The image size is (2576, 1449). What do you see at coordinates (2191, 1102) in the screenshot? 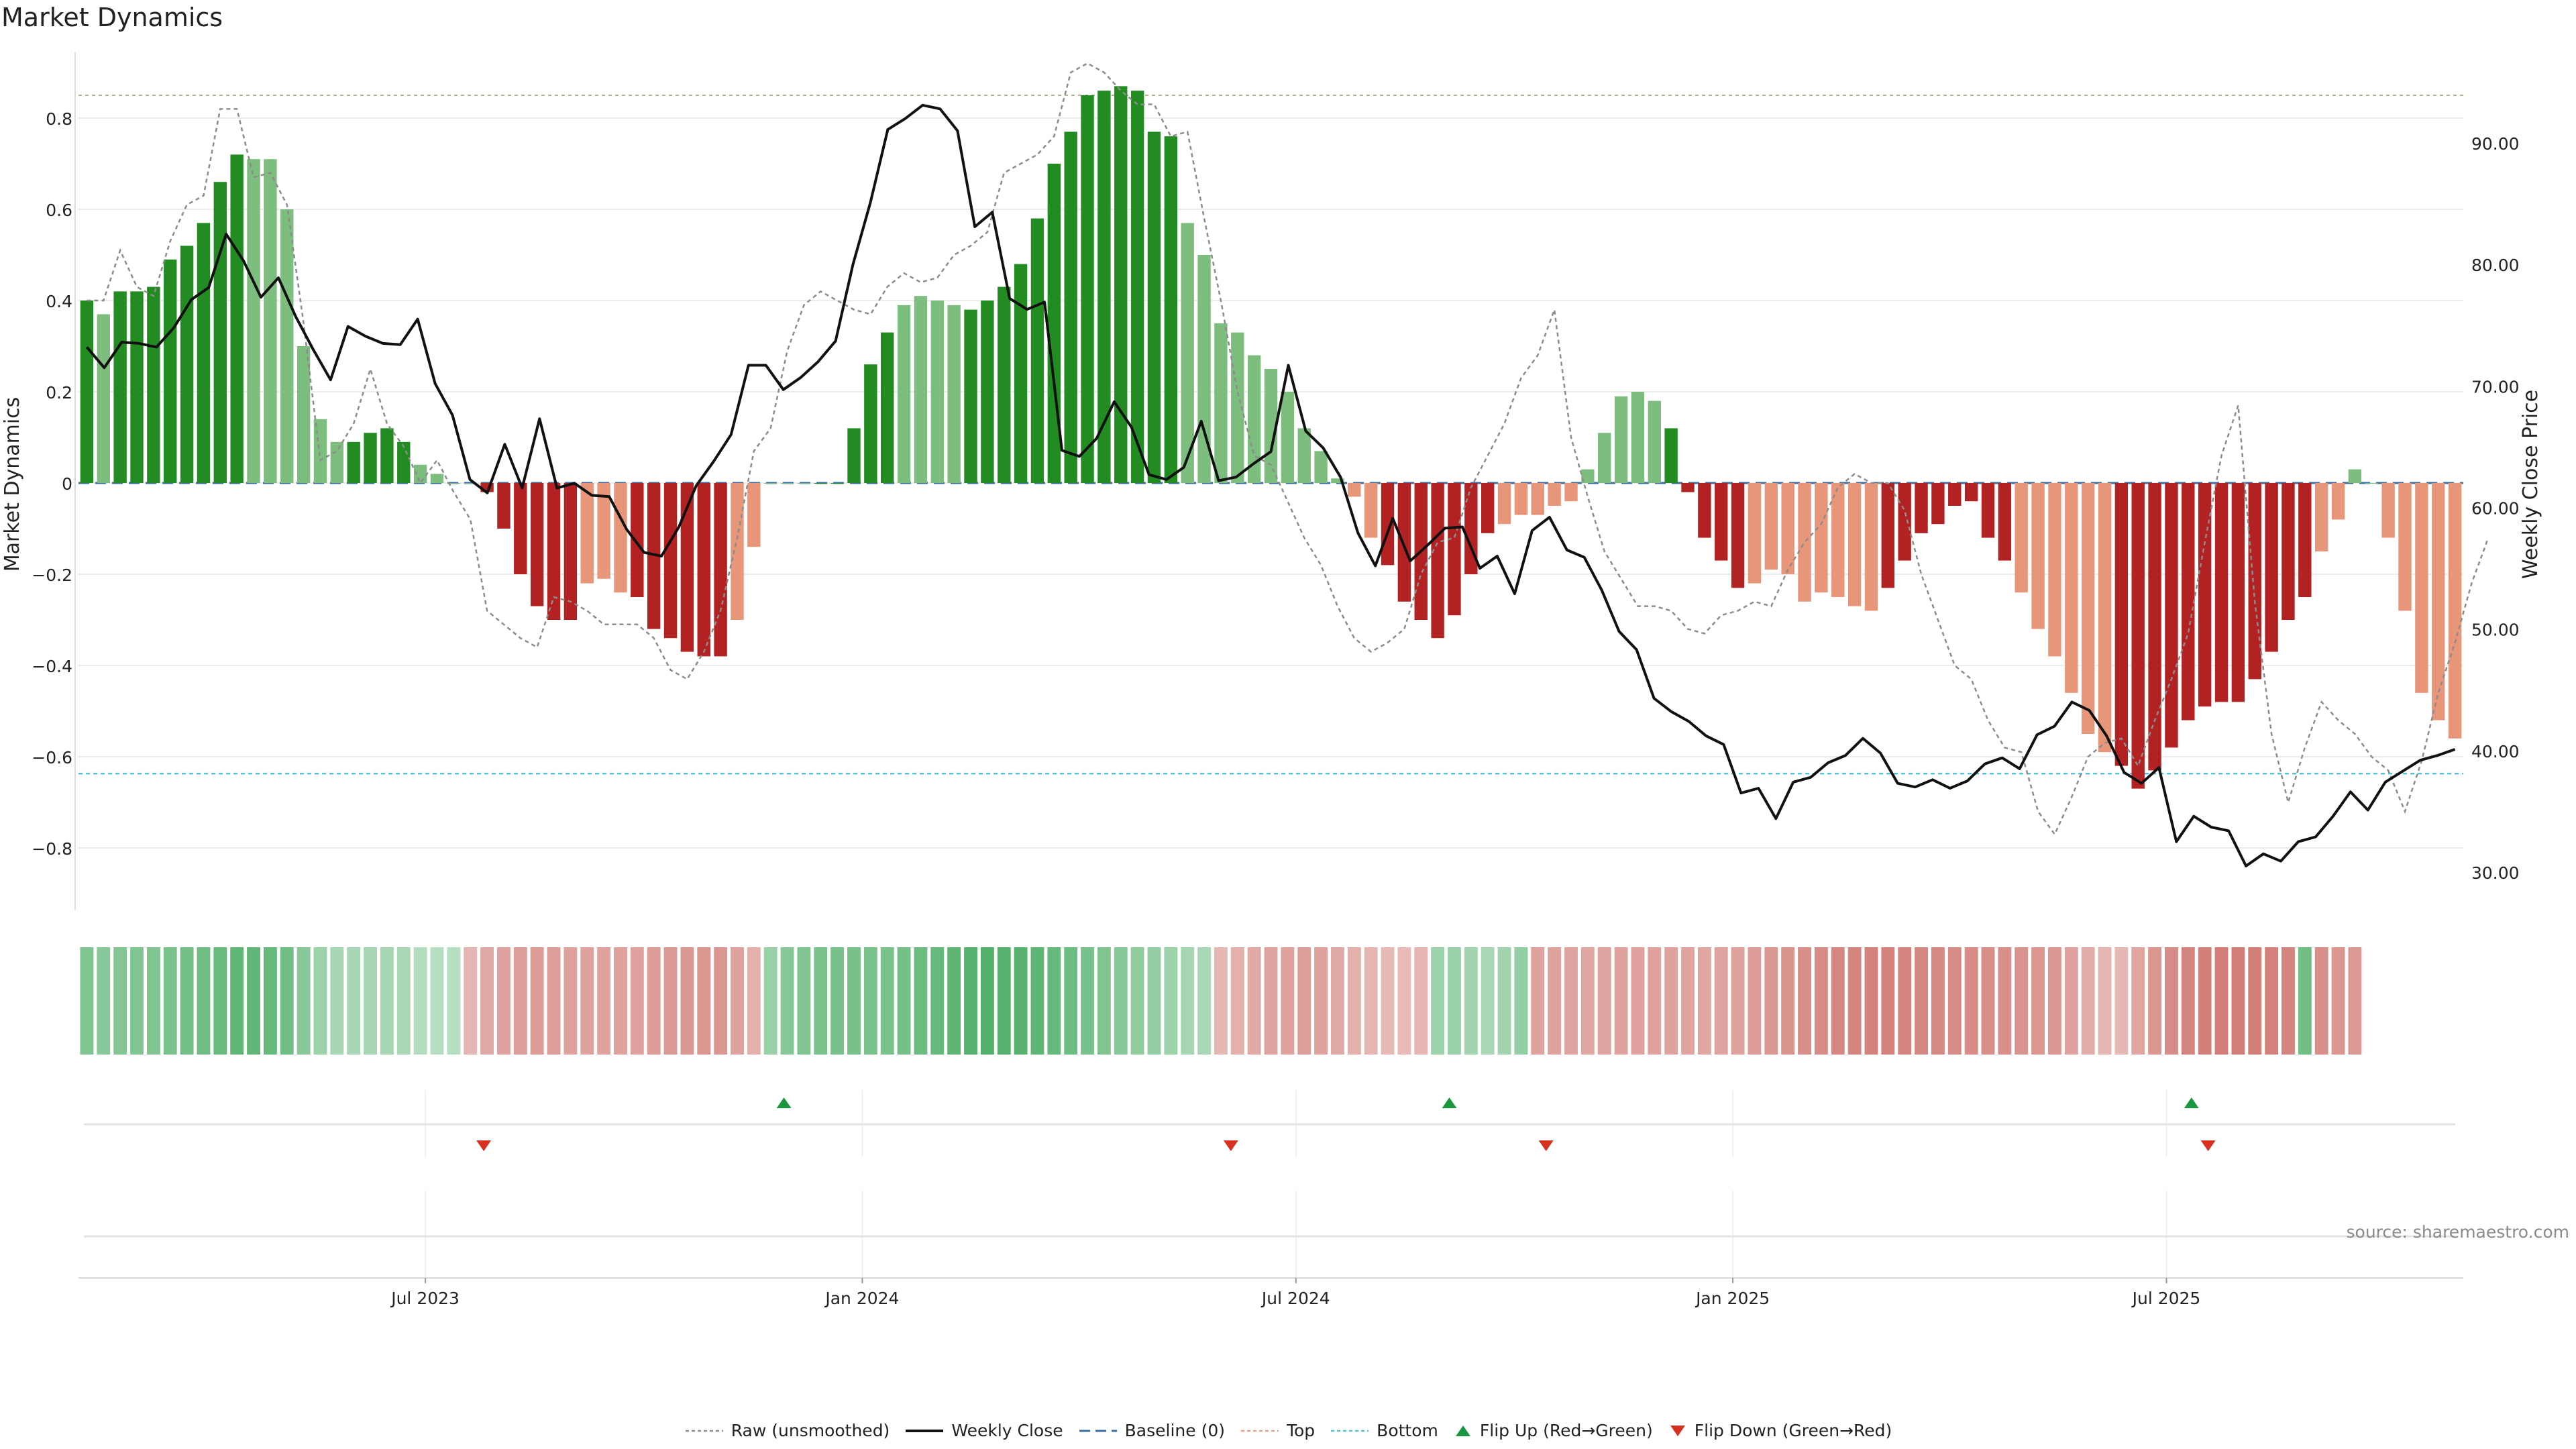
I see `flip-up-marker` at bounding box center [2191, 1102].